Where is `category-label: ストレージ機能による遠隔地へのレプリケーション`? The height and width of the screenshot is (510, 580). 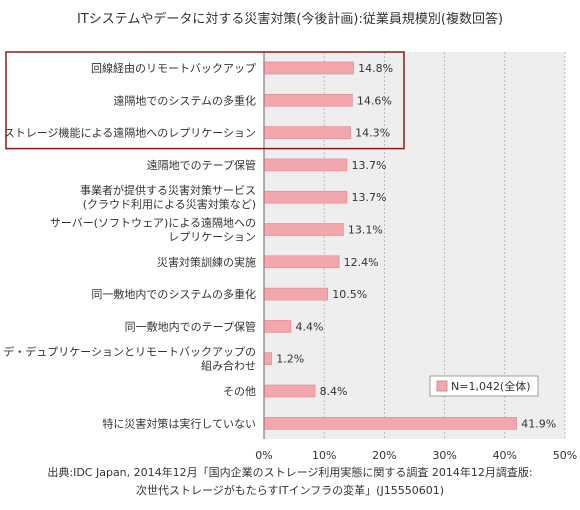 category-label: ストレージ機能による遠隔地へのレプリケーション is located at coordinates (130, 133).